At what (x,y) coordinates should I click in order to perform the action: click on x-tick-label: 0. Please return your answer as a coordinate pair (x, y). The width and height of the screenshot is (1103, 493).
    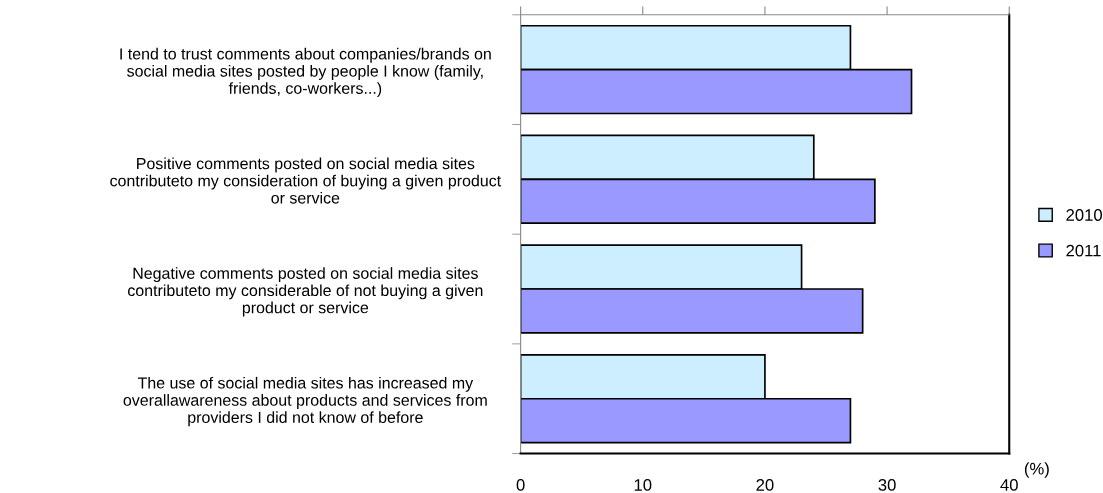
    Looking at the image, I should click on (520, 485).